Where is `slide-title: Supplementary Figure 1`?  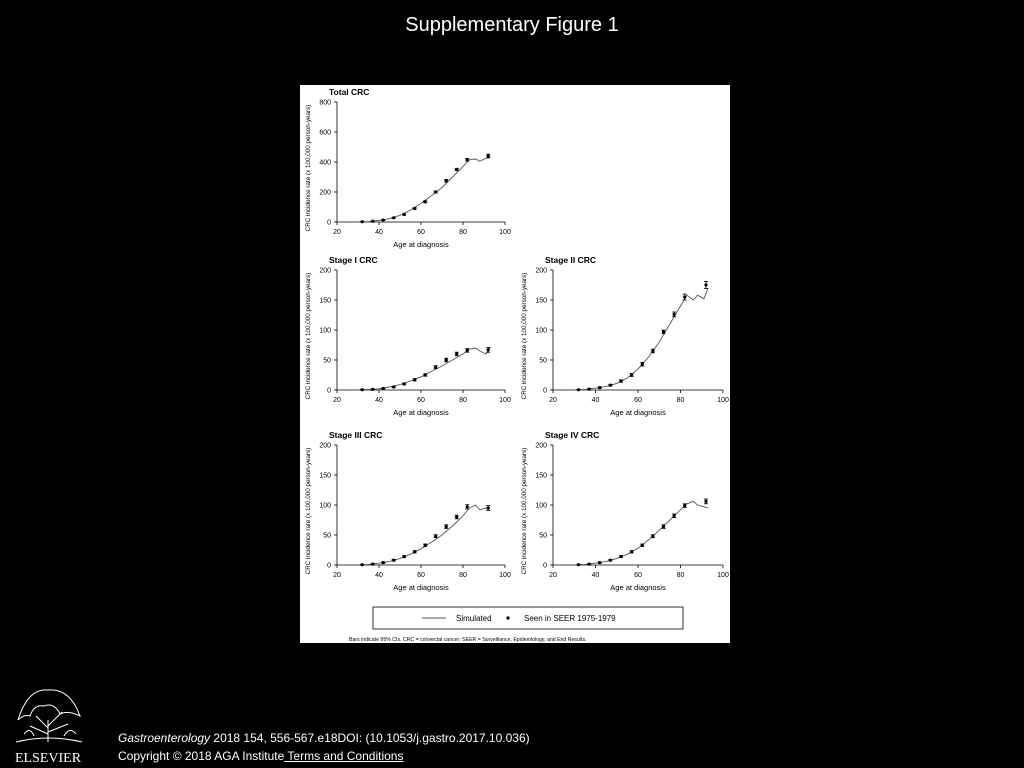
slide-title: Supplementary Figure 1 is located at coordinates (512, 25).